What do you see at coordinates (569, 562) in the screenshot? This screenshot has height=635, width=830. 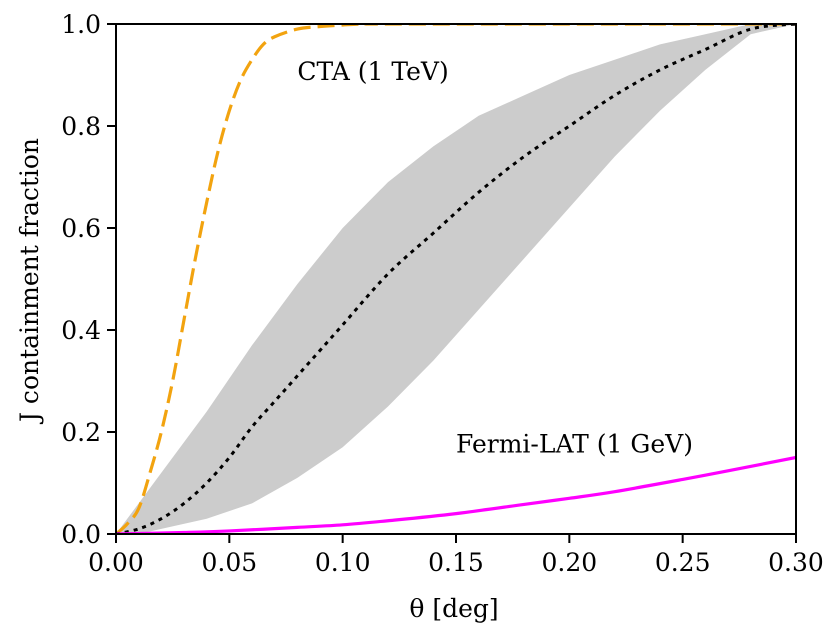 I see `x-tick-label: 0.20` at bounding box center [569, 562].